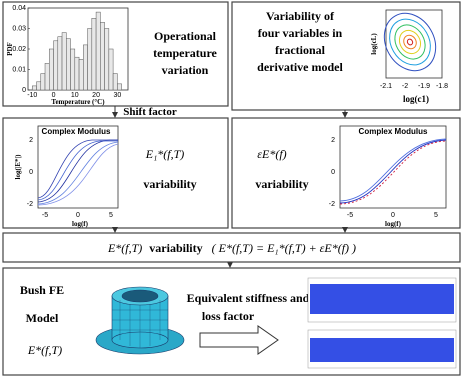  I want to click on formula-bar-part, so click(231, 247).